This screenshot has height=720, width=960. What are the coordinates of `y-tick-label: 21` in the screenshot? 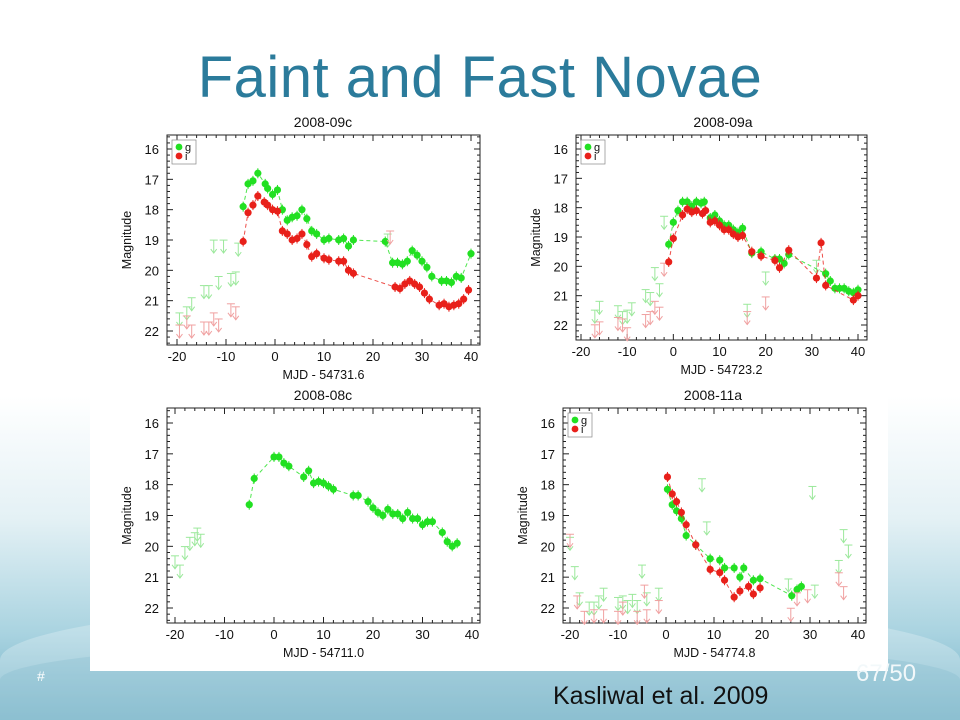 It's located at (548, 577).